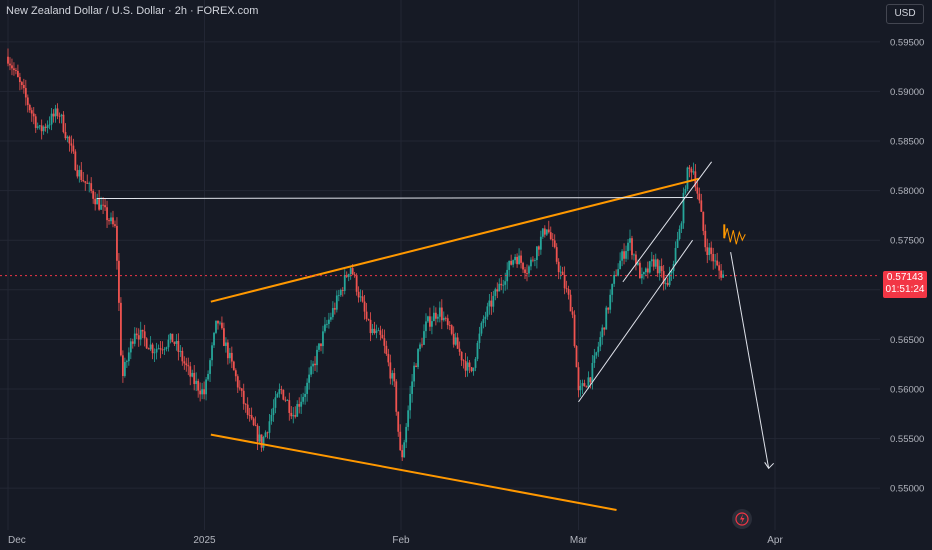  I want to click on price-tick-label: 0.59500, so click(907, 42).